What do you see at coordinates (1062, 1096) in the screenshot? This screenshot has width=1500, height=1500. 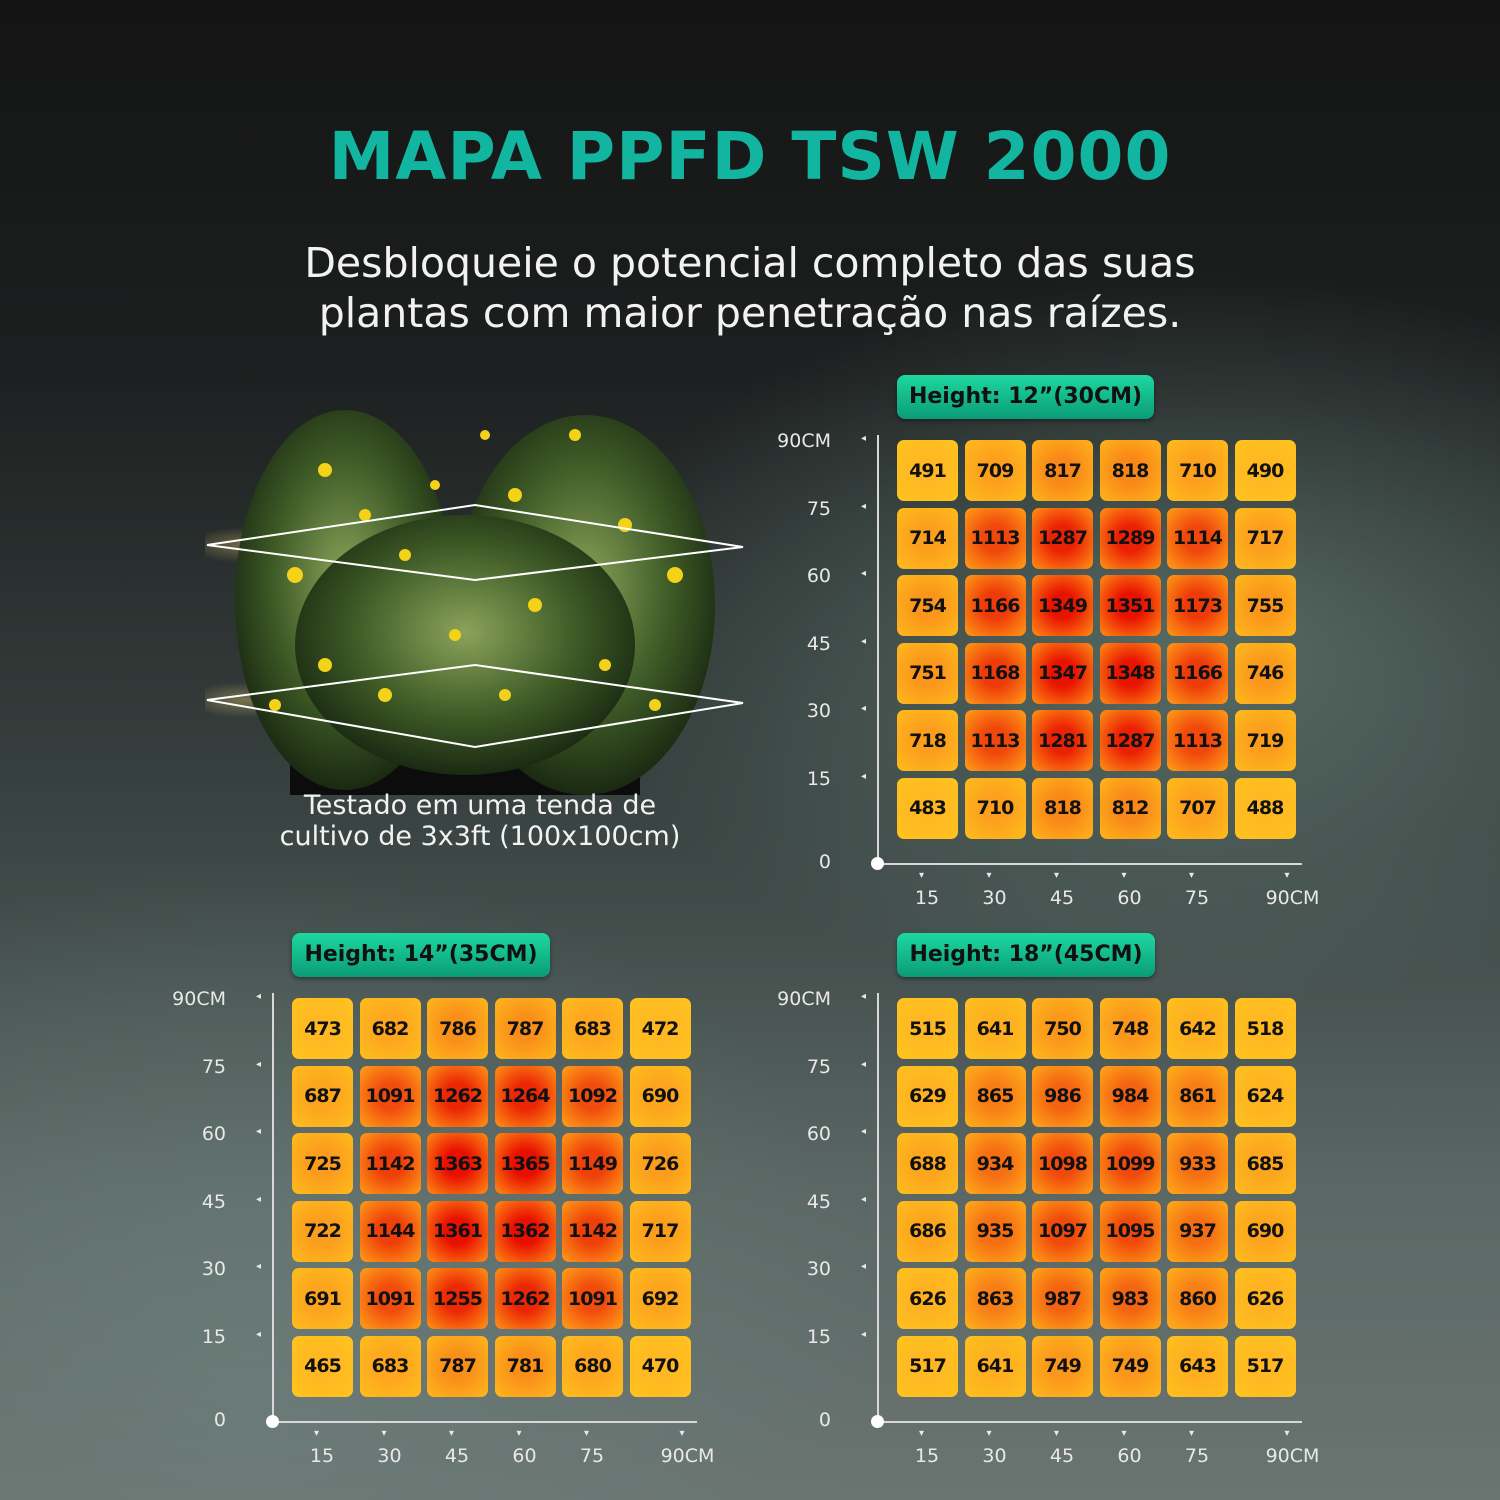 I see `heatmap-cell: 986` at bounding box center [1062, 1096].